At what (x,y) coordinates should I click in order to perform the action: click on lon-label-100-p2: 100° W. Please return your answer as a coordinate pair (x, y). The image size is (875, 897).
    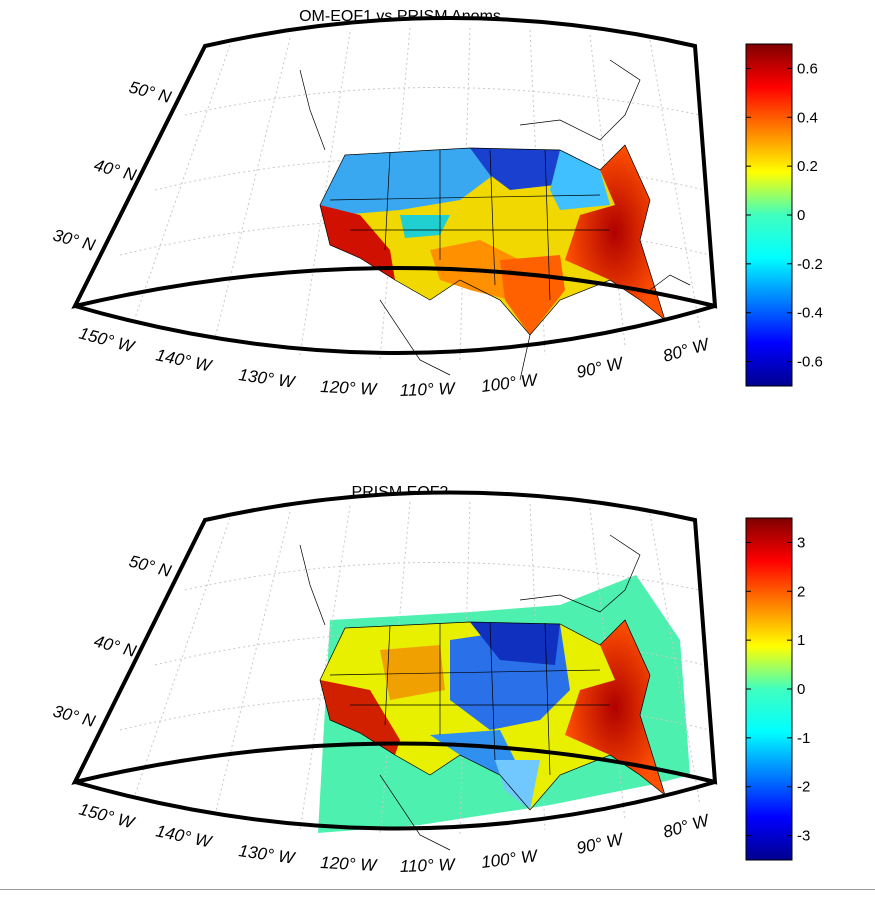
    Looking at the image, I should click on (510, 859).